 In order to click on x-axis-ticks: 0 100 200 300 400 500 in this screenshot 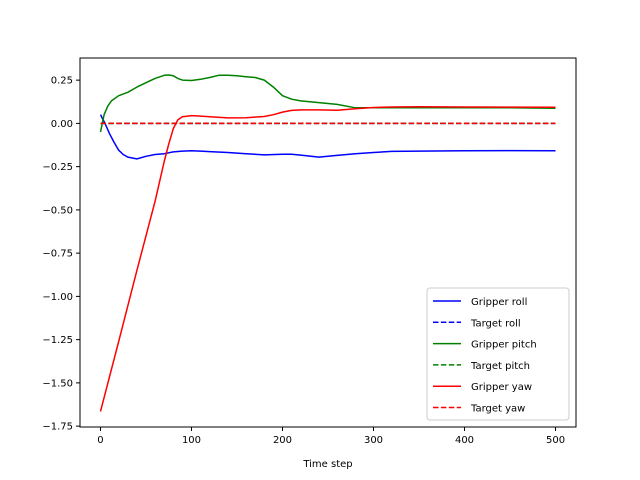, I will do `click(331, 436)`.